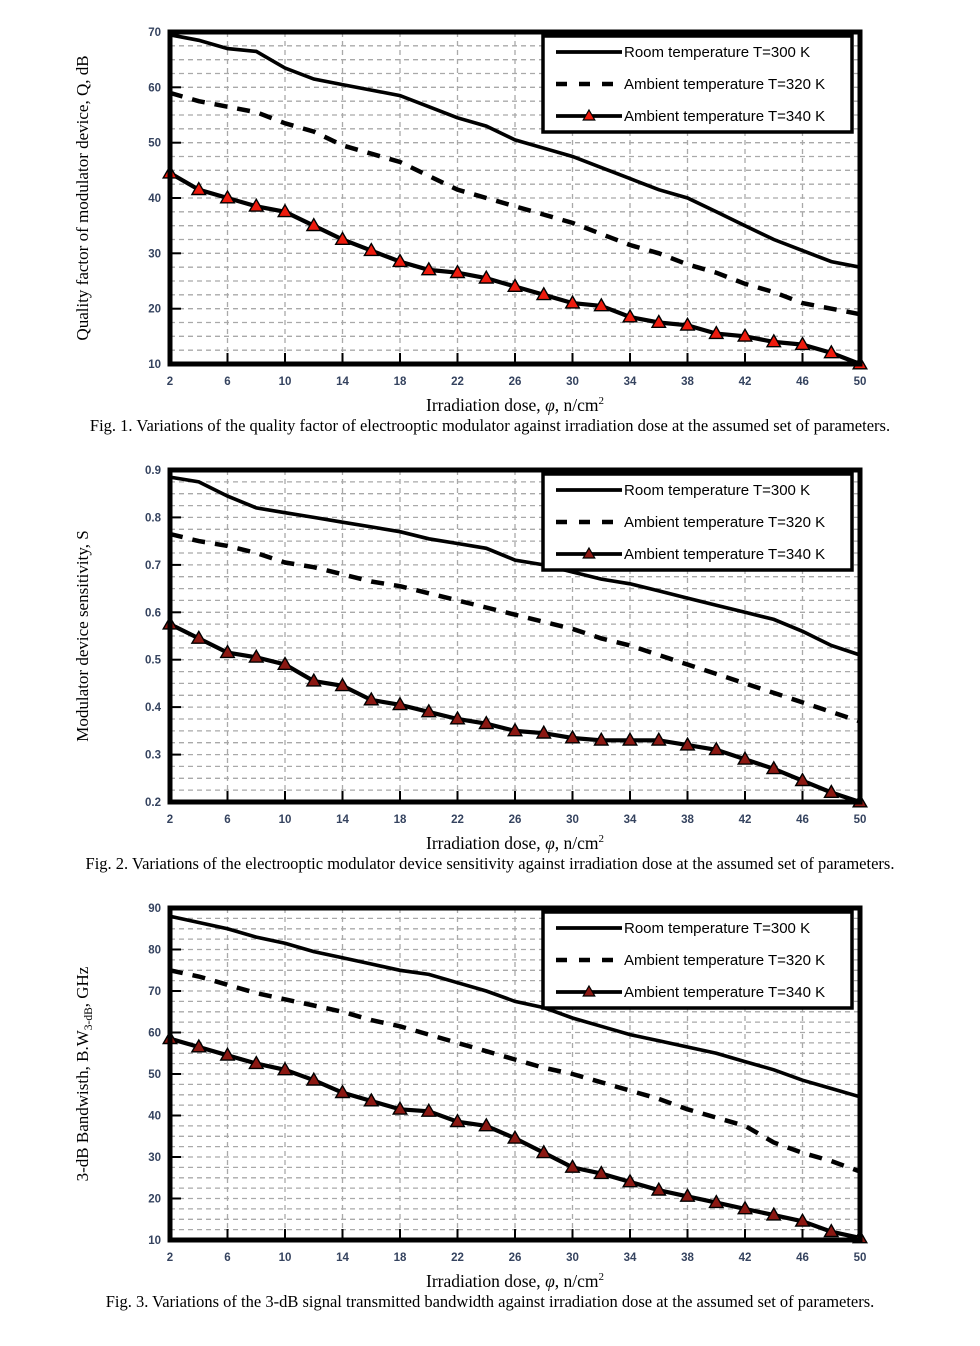 This screenshot has width=980, height=1346. Describe the element at coordinates (170, 1258) in the screenshot. I see `x-tick-label: 2` at that location.